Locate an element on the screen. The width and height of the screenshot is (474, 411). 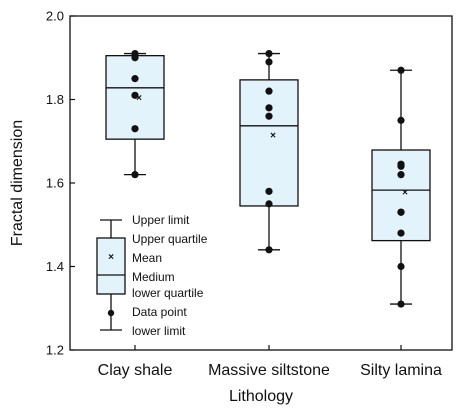
legend-data-point-marker is located at coordinates (111, 313).